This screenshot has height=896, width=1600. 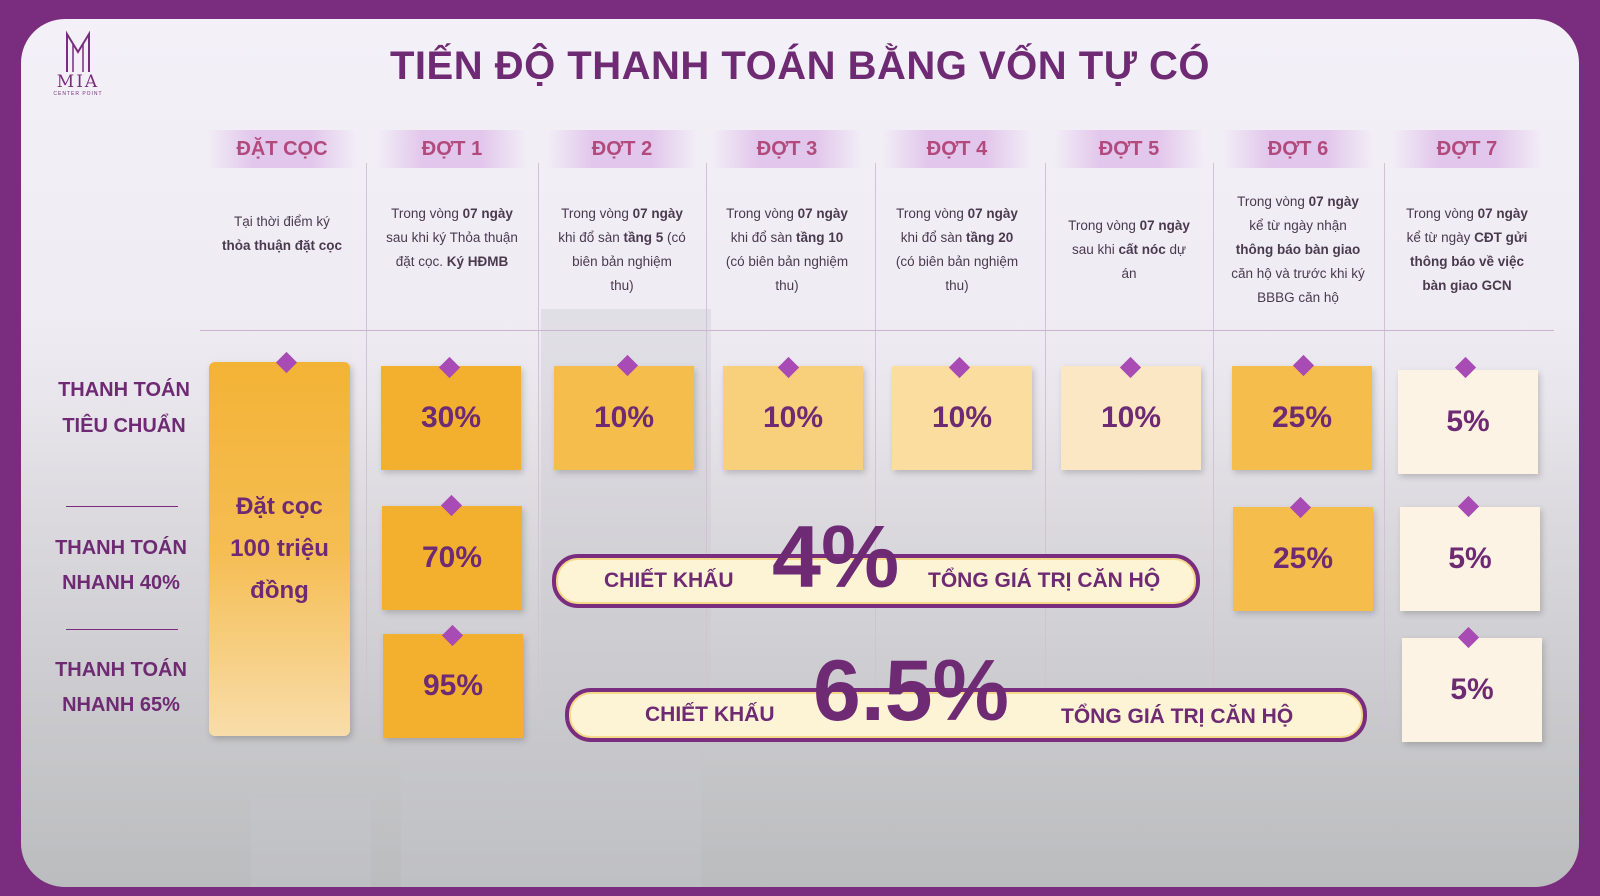 I want to click on discount-65-suffix: TỔNG GIÁ TRỊ CĂN HỘ, so click(x=1177, y=716).